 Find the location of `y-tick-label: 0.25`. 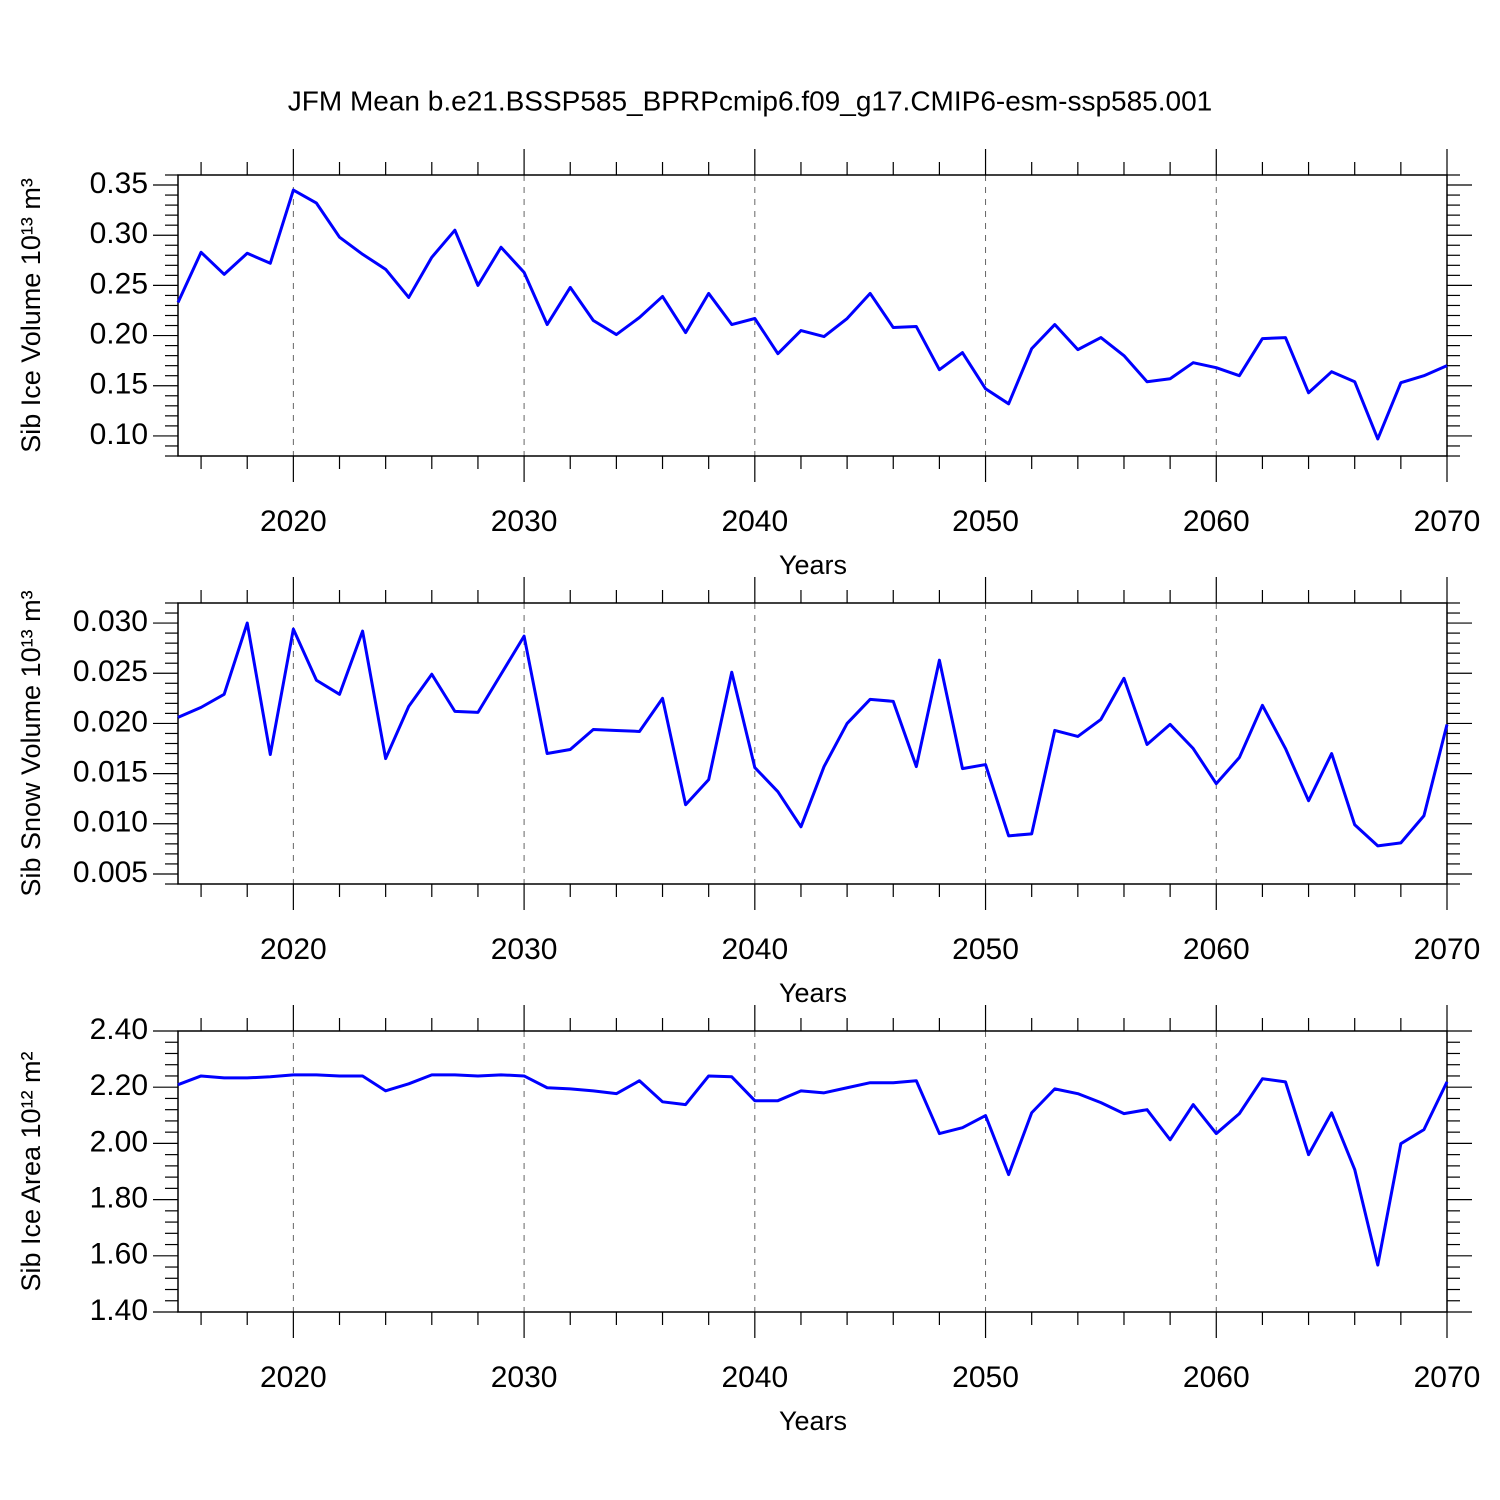

y-tick-label: 0.25 is located at coordinates (119, 283).